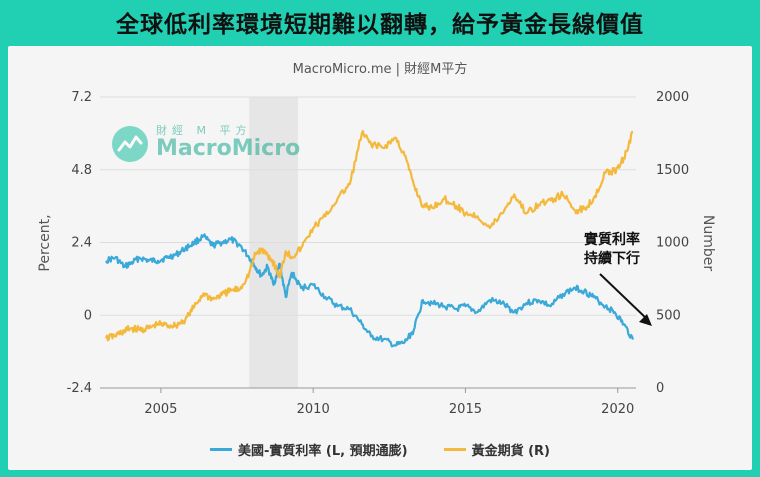  What do you see at coordinates (160, 409) in the screenshot?
I see `x-tick-label: 2005` at bounding box center [160, 409].